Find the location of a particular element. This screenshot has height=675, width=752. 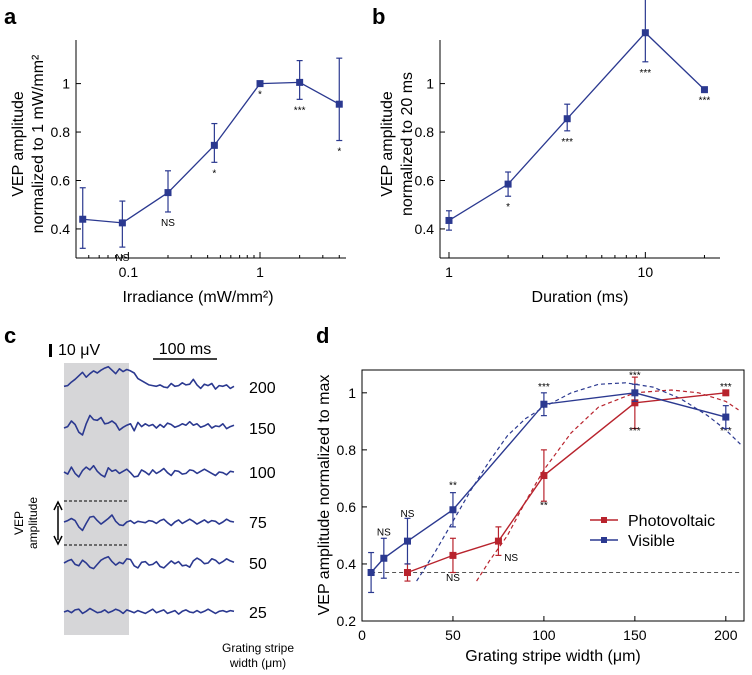

d-y-tick-label: 0.2 is located at coordinates (347, 621).